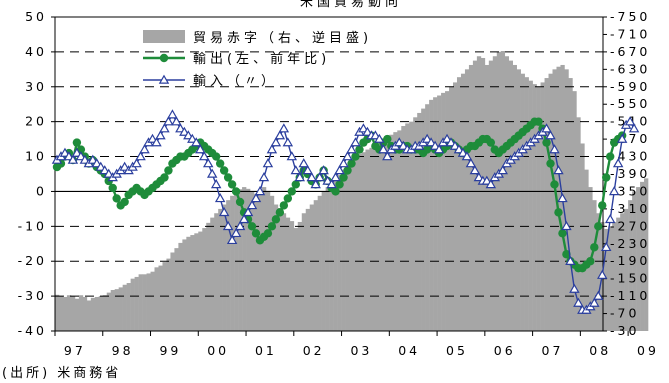  What do you see at coordinates (630, 190) in the screenshot?
I see `right-tick-label: -350` at bounding box center [630, 190].